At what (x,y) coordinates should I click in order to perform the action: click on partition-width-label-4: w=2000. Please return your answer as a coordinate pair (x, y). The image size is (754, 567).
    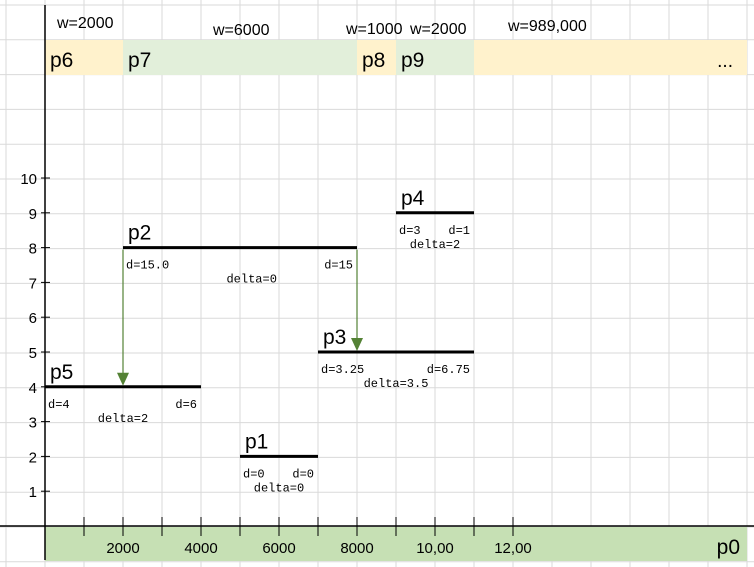
    Looking at the image, I should click on (438, 29).